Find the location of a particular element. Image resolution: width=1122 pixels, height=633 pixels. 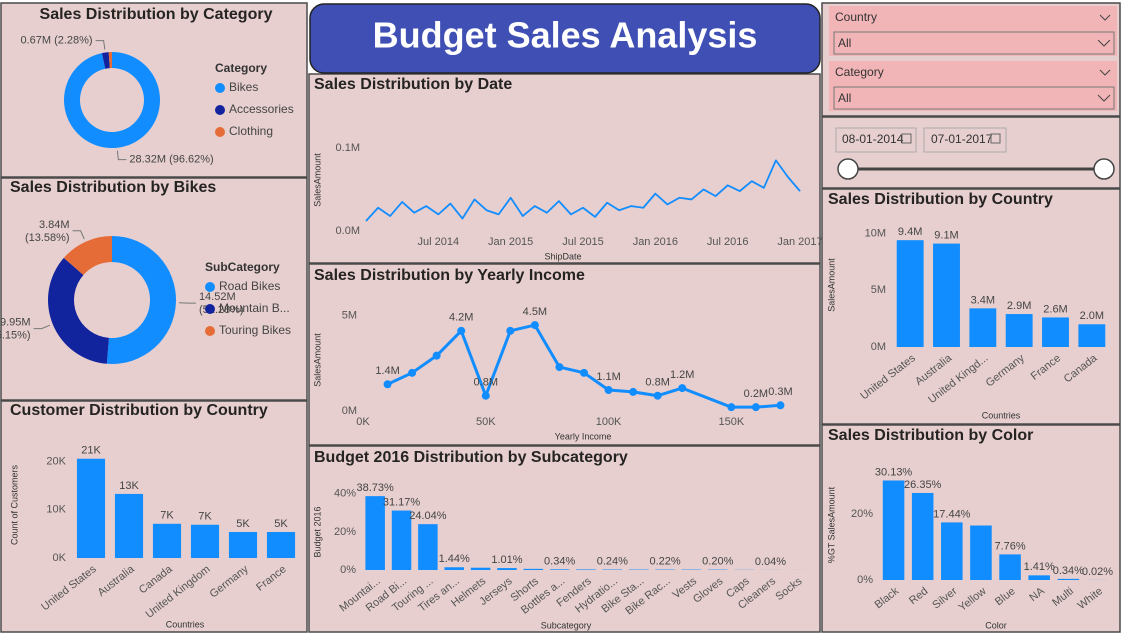

date-end: 07-01-2017 is located at coordinates (962, 139).